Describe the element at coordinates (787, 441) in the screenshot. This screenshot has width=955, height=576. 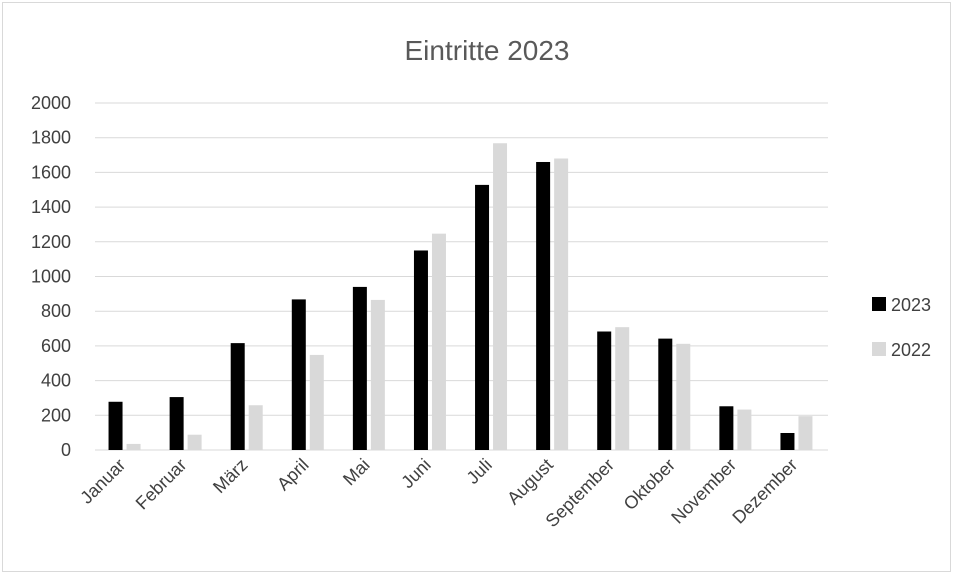
I see `bar-2023-dezember` at that location.